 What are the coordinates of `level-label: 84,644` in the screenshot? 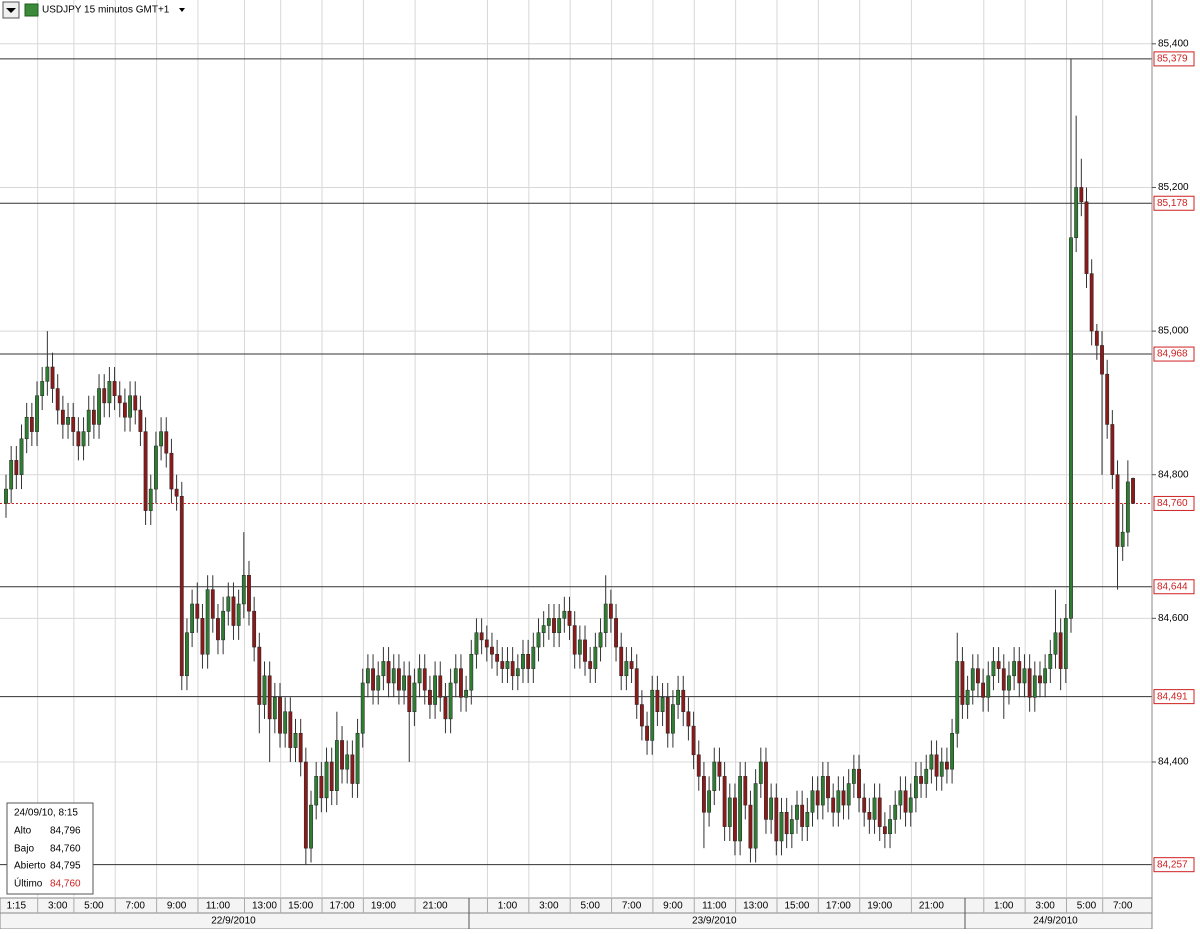 It's located at (1172, 586).